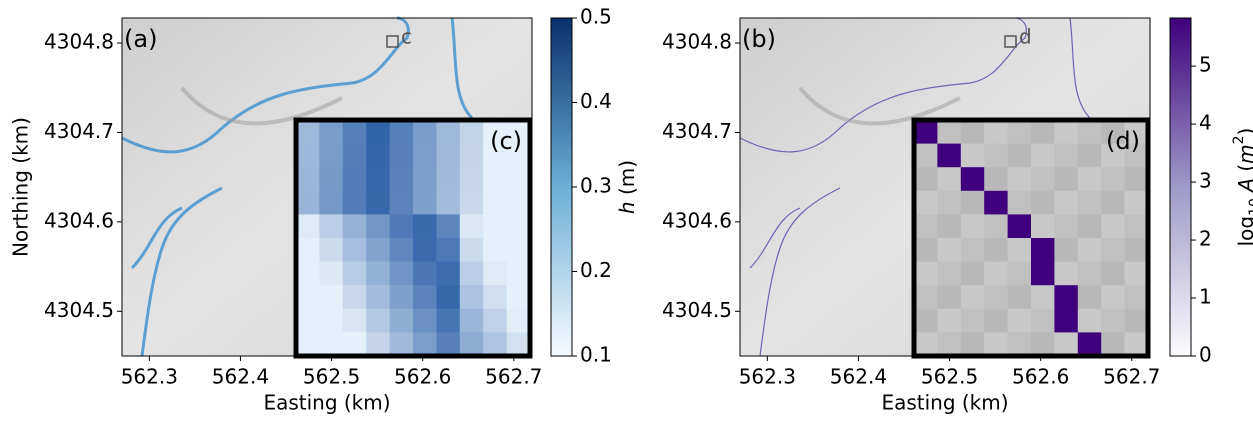 The image size is (1253, 432). What do you see at coordinates (1205, 123) in the screenshot?
I see `colorbar-tick-label: 4` at bounding box center [1205, 123].